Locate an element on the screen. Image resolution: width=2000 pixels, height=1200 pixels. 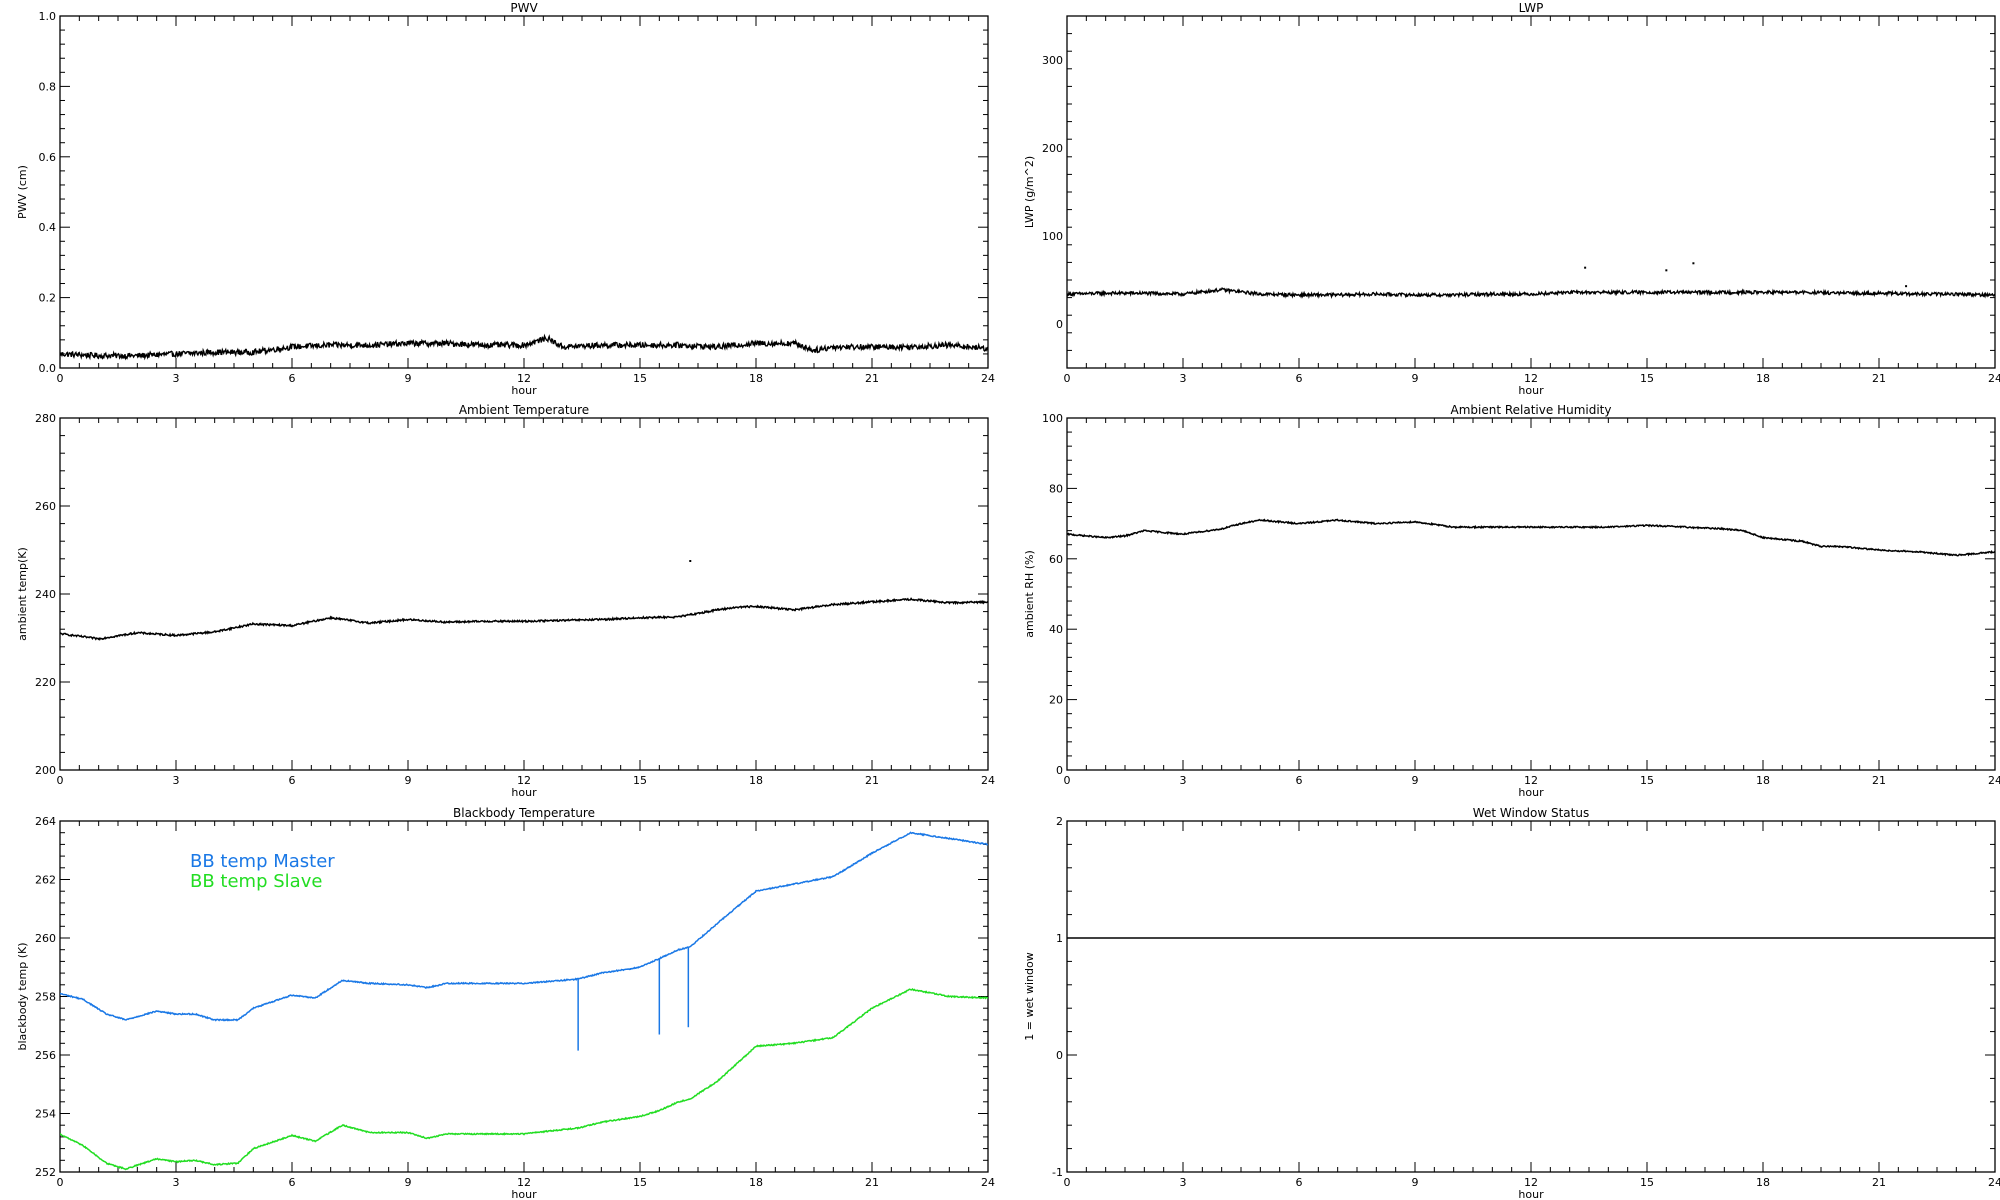
y-tick-label: 220 is located at coordinates (45, 682).